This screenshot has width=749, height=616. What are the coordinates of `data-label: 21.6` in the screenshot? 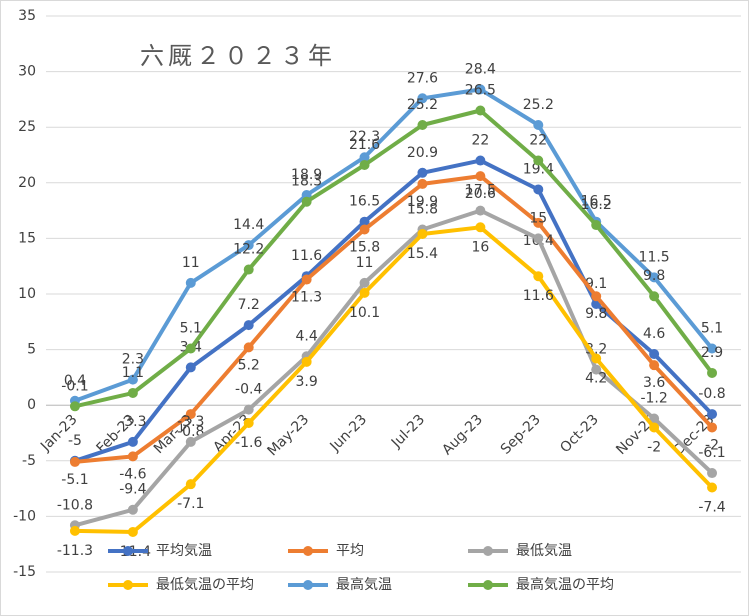 It's located at (364, 145).